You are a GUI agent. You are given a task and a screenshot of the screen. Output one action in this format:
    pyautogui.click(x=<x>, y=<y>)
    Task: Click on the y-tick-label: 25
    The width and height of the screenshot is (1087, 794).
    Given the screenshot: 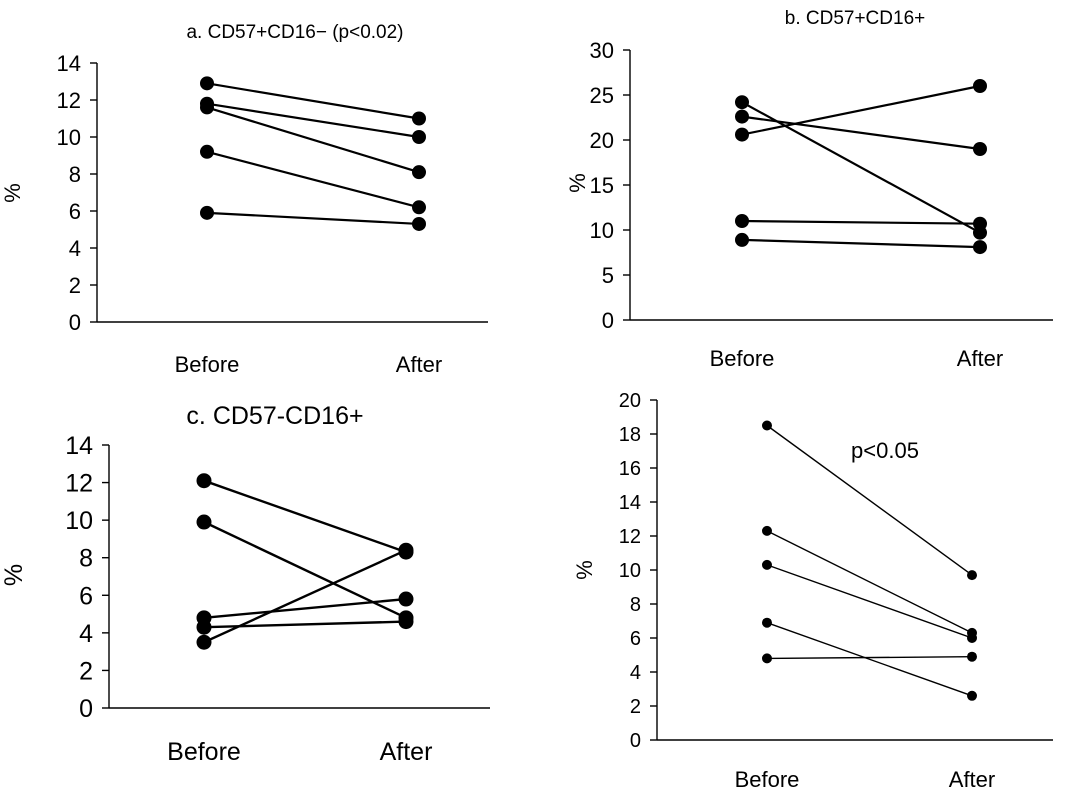 What is the action you would take?
    pyautogui.click(x=602, y=95)
    